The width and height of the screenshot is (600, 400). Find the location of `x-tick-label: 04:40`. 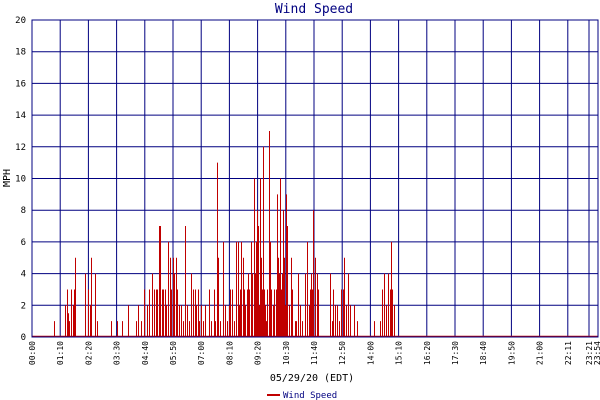

x-tick-label: 04:40 is located at coordinates (145, 353).